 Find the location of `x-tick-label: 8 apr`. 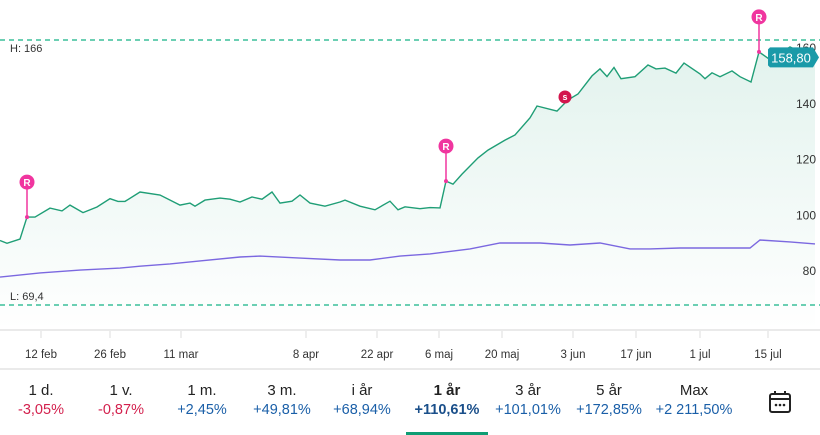

x-tick-label: 8 apr is located at coordinates (306, 355).